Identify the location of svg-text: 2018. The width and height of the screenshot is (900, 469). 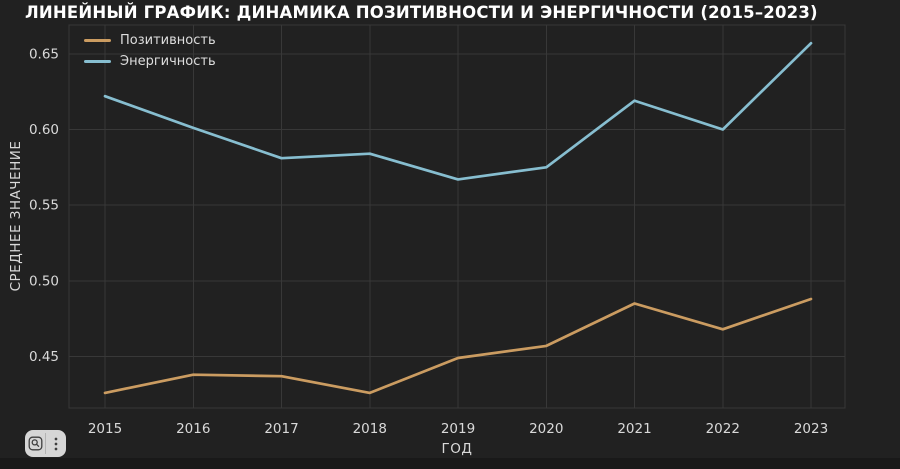
(370, 429).